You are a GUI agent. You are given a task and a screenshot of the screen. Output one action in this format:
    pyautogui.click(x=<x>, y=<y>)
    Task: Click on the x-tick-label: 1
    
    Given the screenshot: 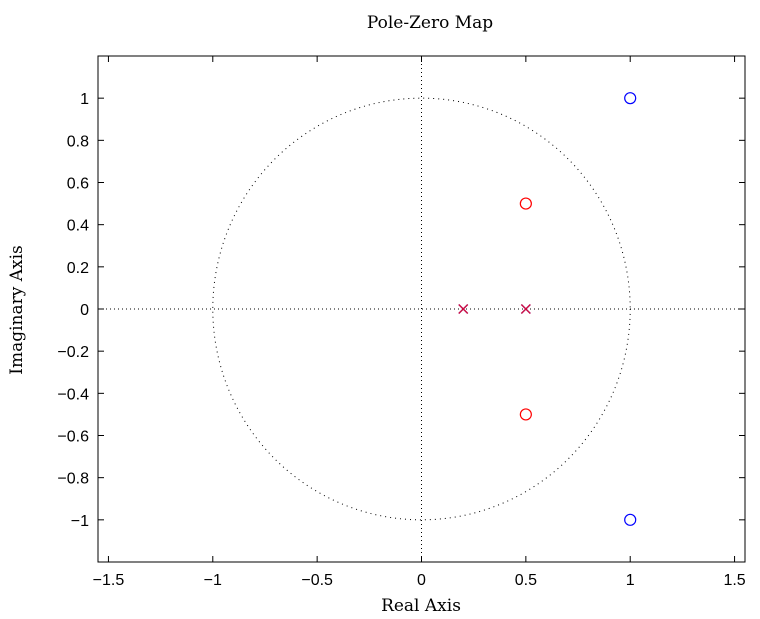 What is the action you would take?
    pyautogui.click(x=630, y=580)
    